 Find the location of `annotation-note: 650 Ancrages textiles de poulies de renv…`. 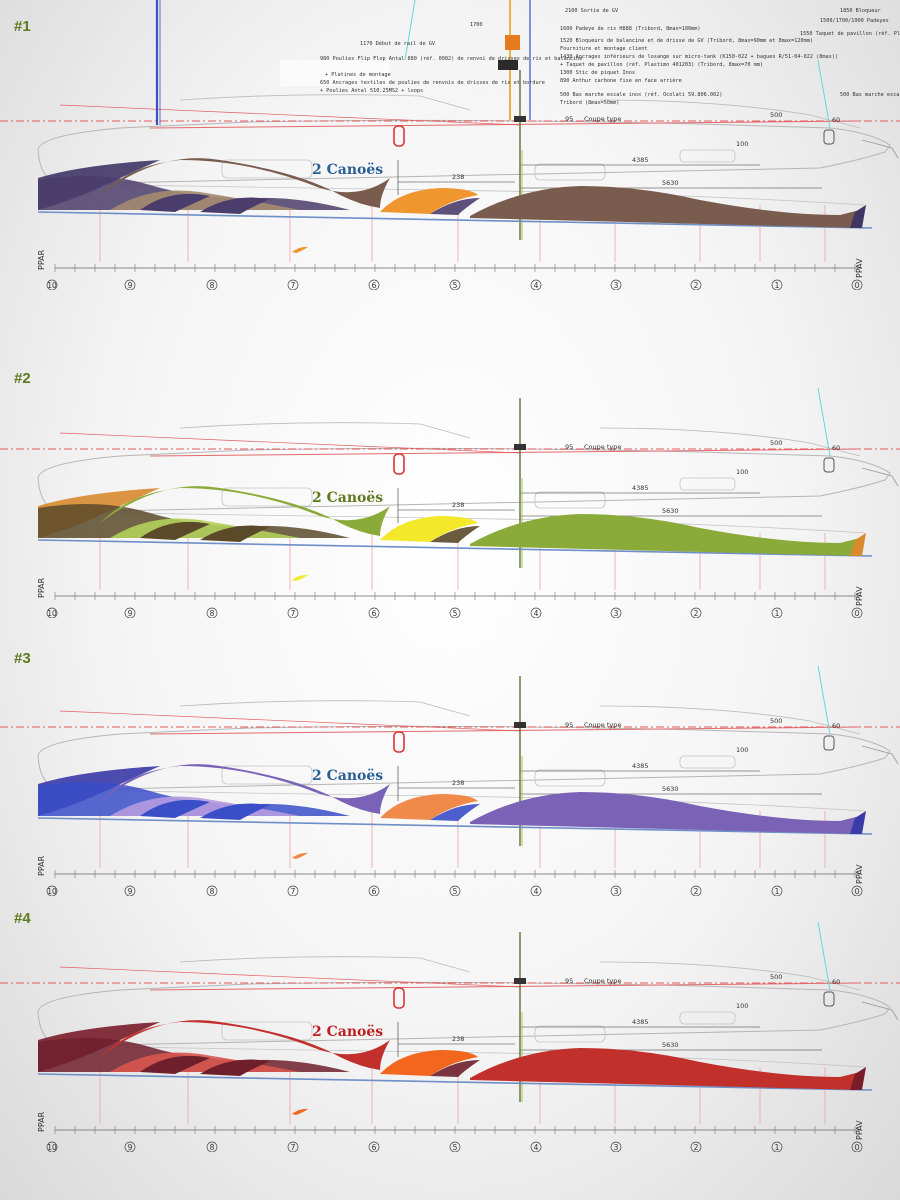

annotation-note: 650 Ancrages textiles de poulies de renv… is located at coordinates (432, 83).